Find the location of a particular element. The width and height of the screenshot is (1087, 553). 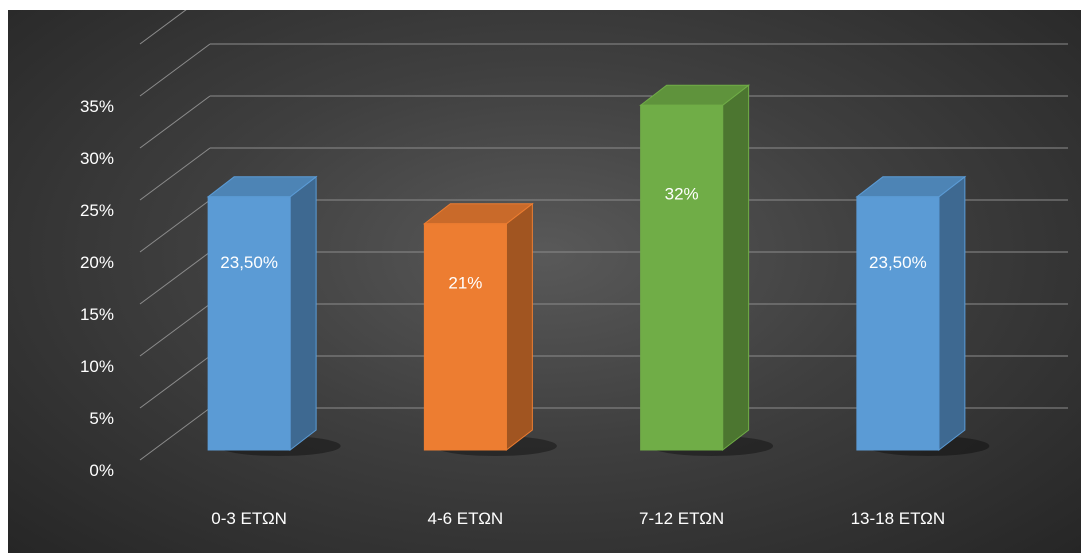

y-tick-label: 10% is located at coordinates (97, 366).